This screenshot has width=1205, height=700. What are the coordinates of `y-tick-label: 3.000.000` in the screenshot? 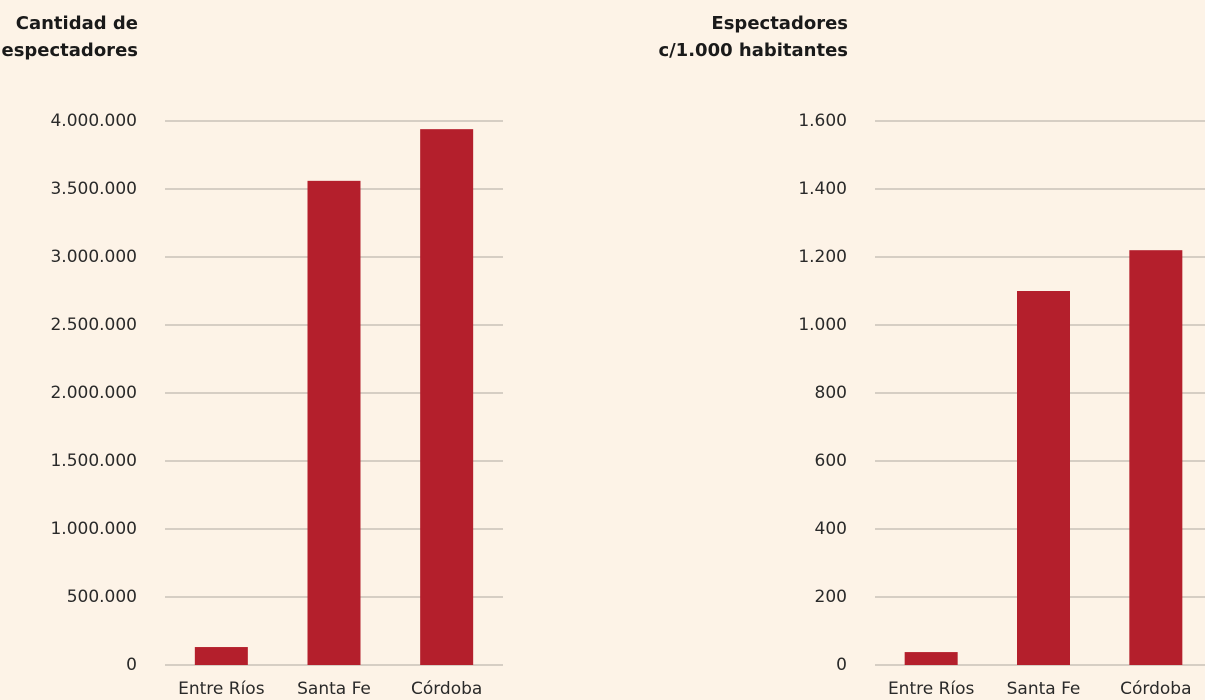 It's located at (93, 257).